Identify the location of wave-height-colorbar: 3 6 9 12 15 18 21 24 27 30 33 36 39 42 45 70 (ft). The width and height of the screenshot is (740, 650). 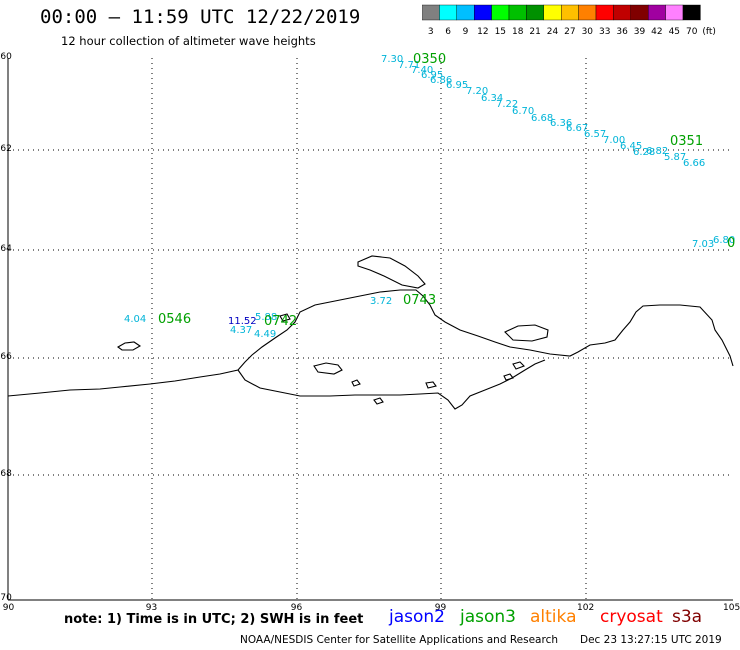
(576, 23).